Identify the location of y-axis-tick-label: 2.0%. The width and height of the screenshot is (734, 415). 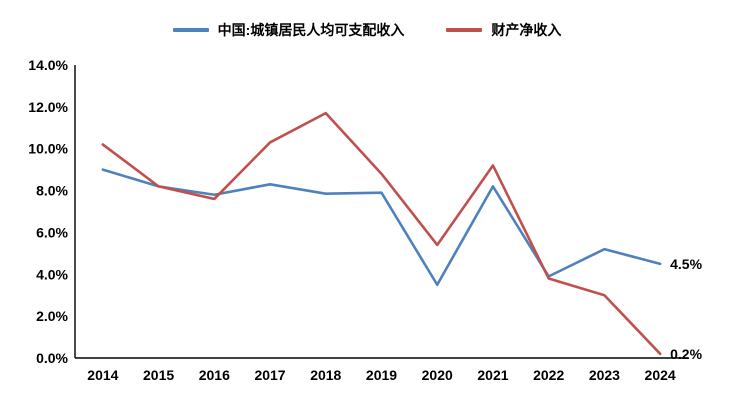
(52, 316).